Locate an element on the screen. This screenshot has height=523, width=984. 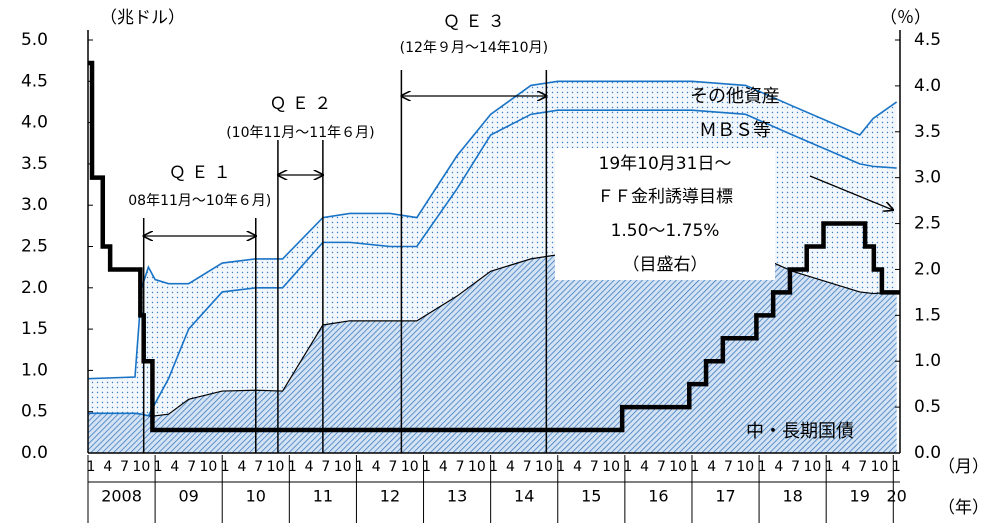
year-label: 11 is located at coordinates (323, 496).